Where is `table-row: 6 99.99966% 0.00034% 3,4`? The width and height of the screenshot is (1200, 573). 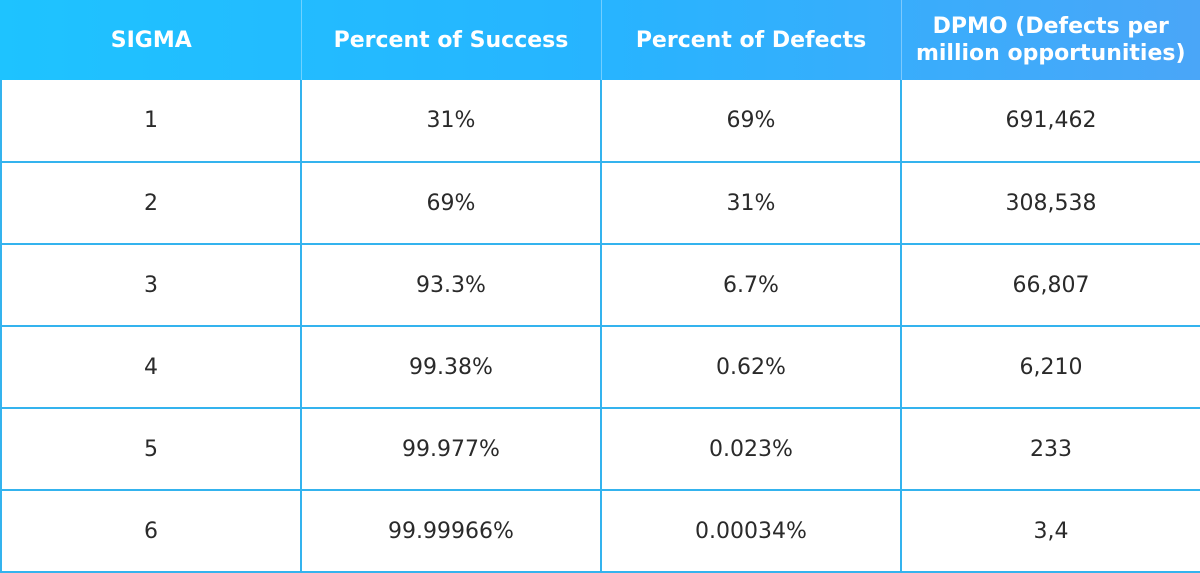 table-row: 6 99.99966% 0.00034% 3,4 is located at coordinates (600, 531).